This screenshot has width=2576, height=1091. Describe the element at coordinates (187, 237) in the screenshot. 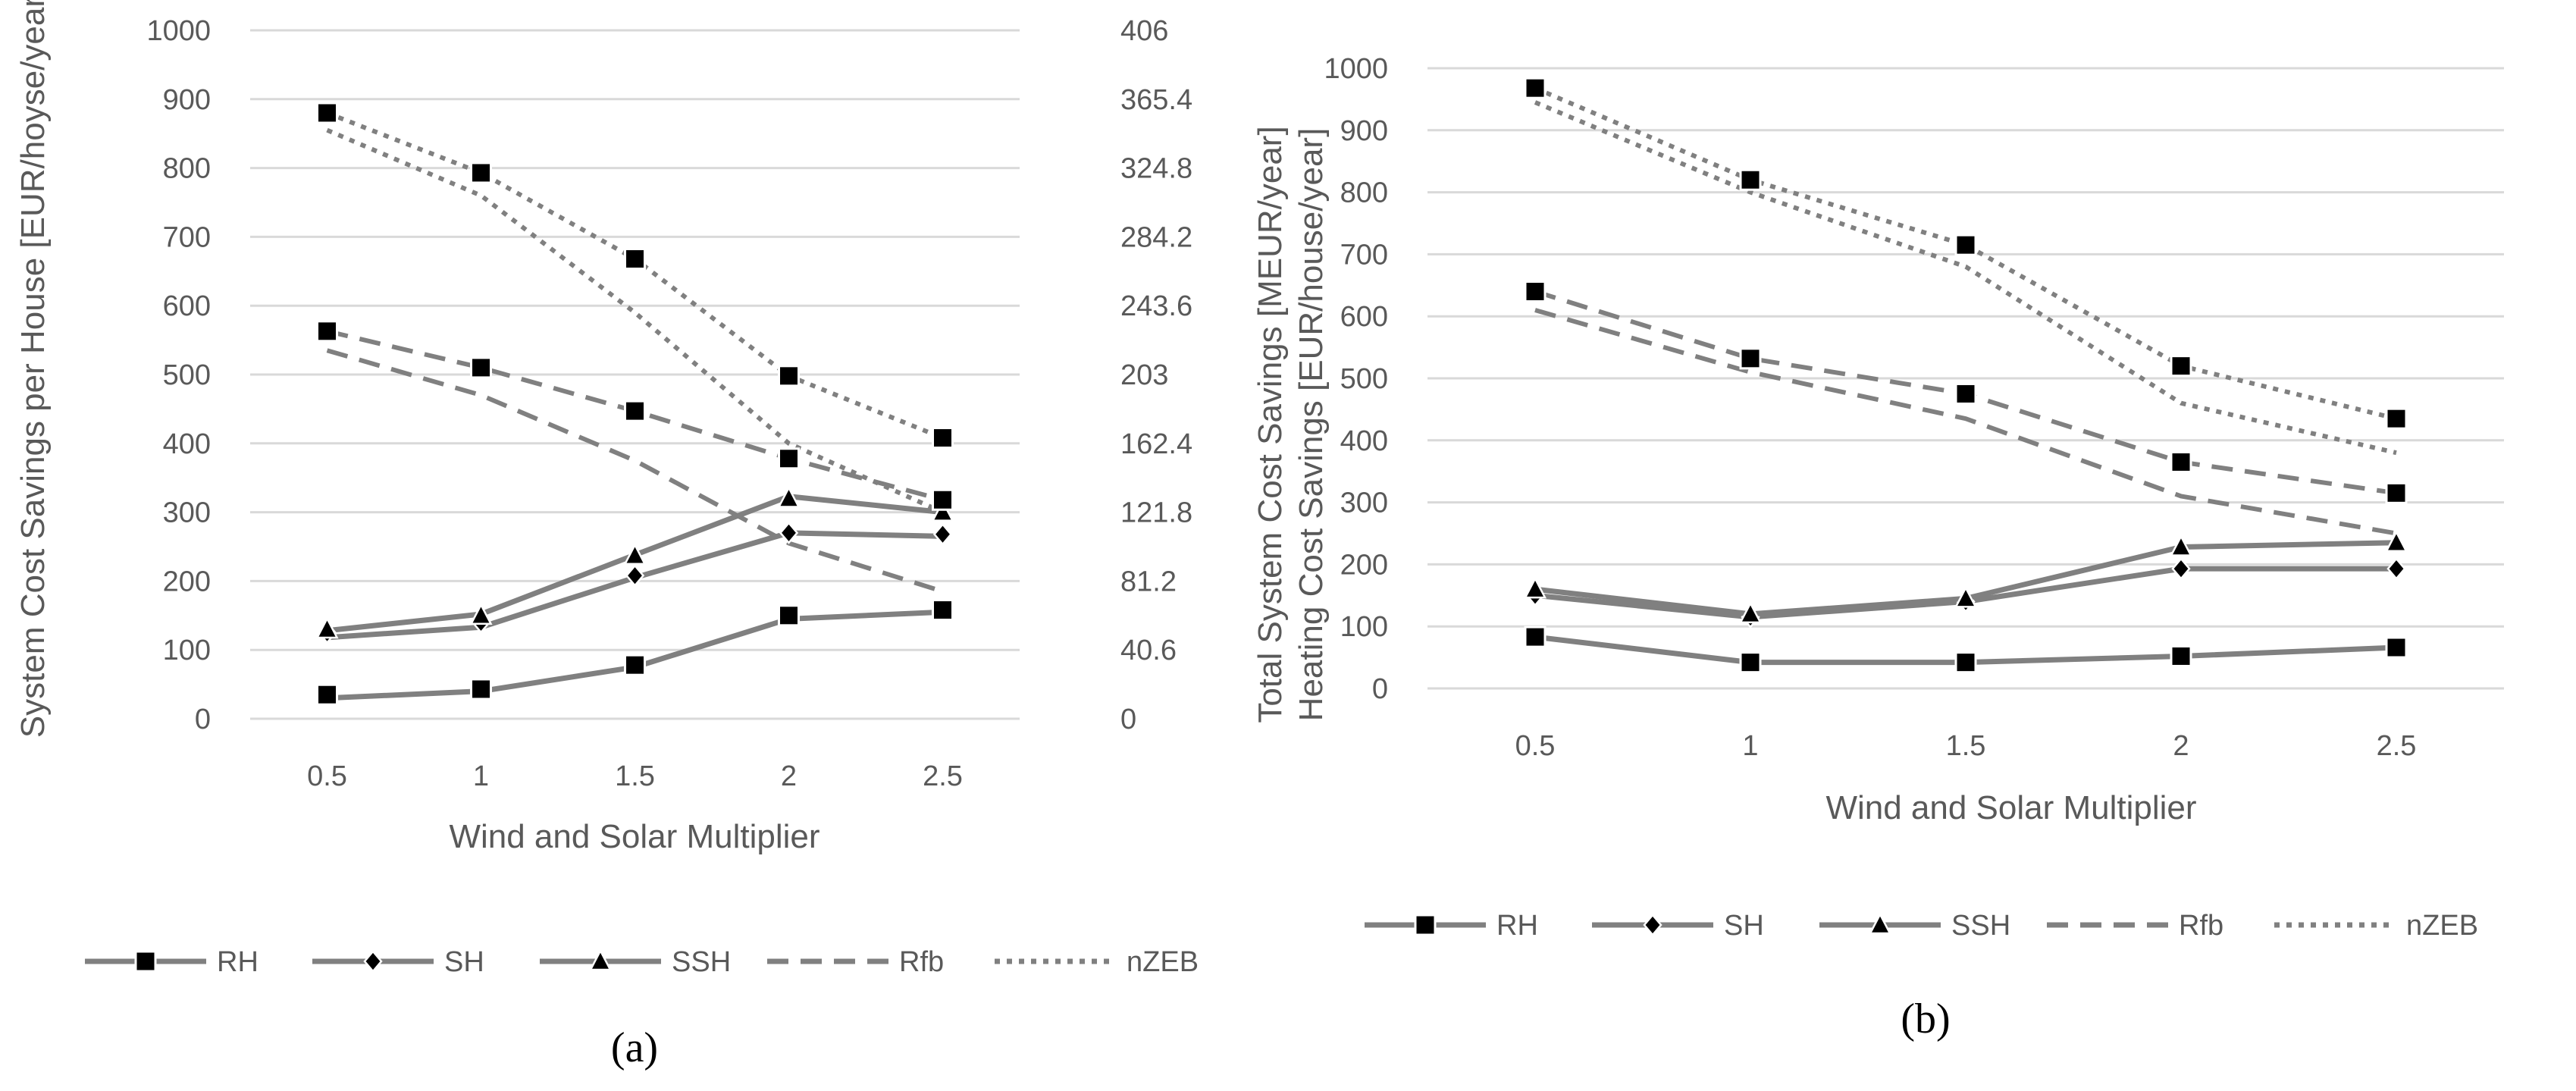

I see `y-tick-label: 700` at that location.